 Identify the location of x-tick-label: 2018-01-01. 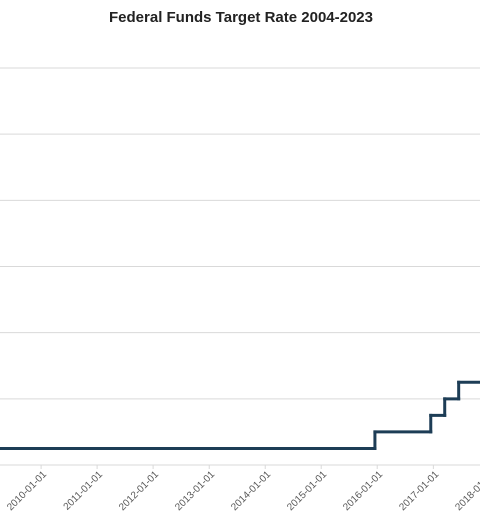
(466, 491).